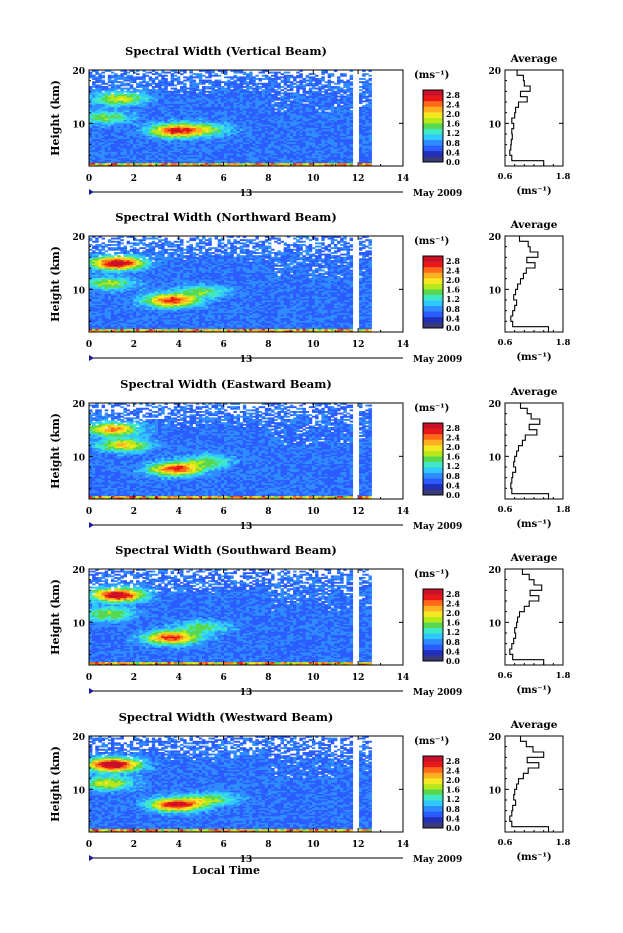 The width and height of the screenshot is (623, 933). I want to click on profile-y-tick-label: 10, so click(494, 125).